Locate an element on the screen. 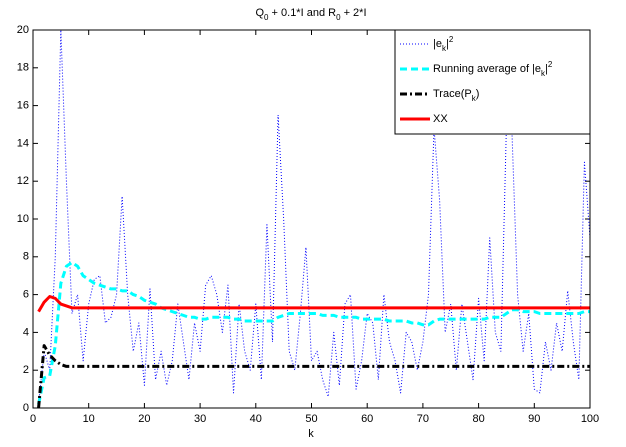 The width and height of the screenshot is (626, 447). x-tick-label: 10 is located at coordinates (89, 419).